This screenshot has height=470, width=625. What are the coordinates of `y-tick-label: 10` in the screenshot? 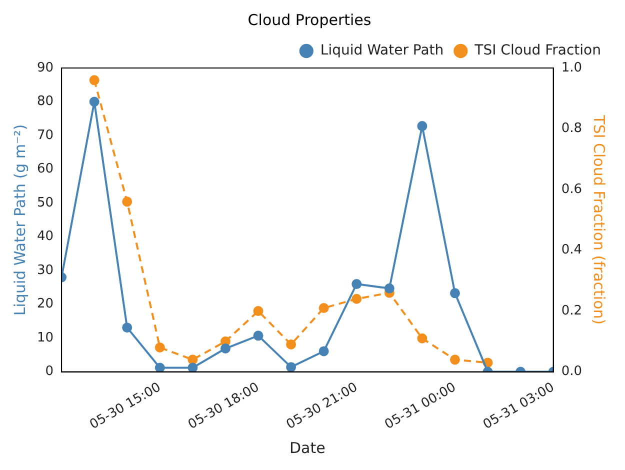 It's located at (45, 338).